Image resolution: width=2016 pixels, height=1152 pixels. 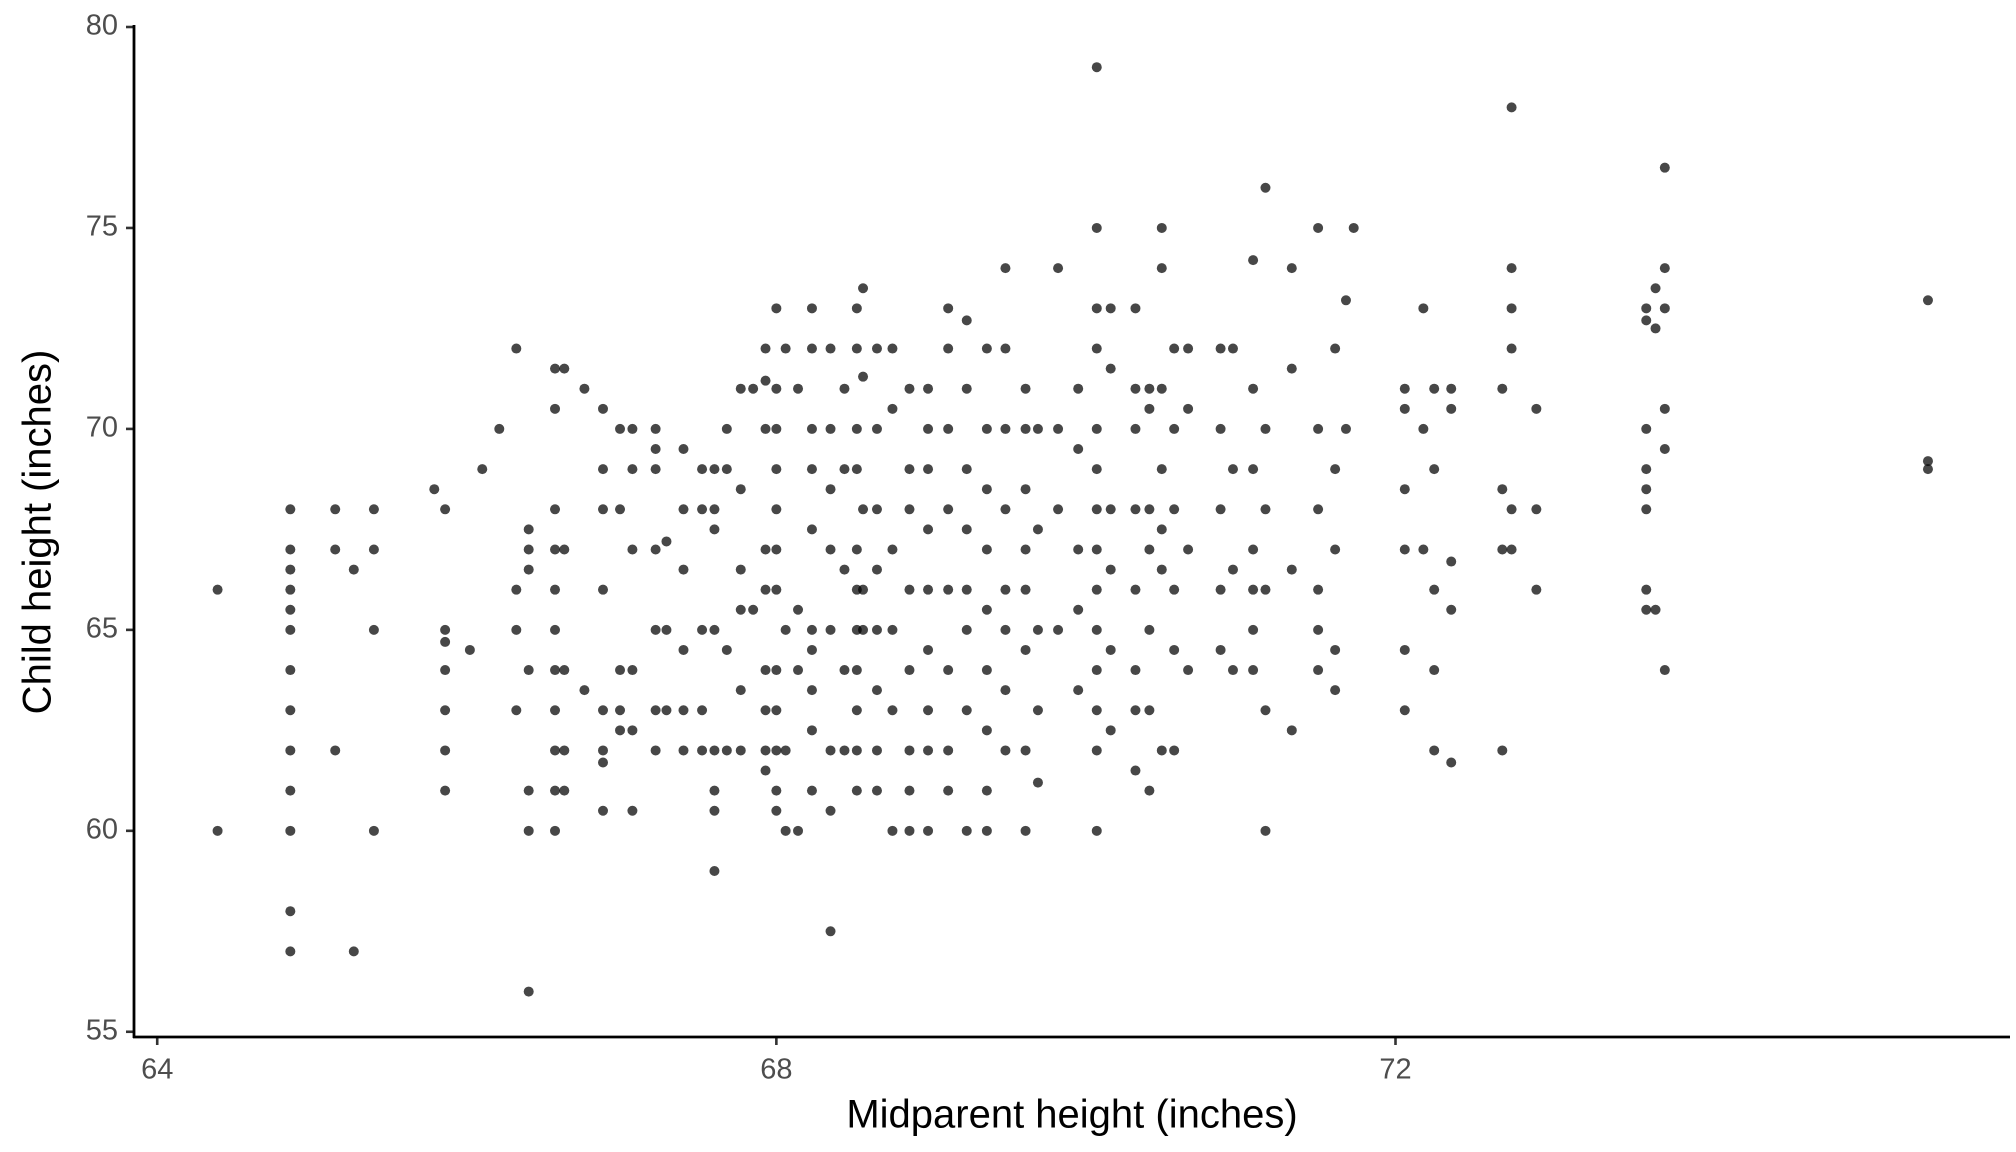 I want to click on y-tick-label: 55, so click(x=102, y=1030).